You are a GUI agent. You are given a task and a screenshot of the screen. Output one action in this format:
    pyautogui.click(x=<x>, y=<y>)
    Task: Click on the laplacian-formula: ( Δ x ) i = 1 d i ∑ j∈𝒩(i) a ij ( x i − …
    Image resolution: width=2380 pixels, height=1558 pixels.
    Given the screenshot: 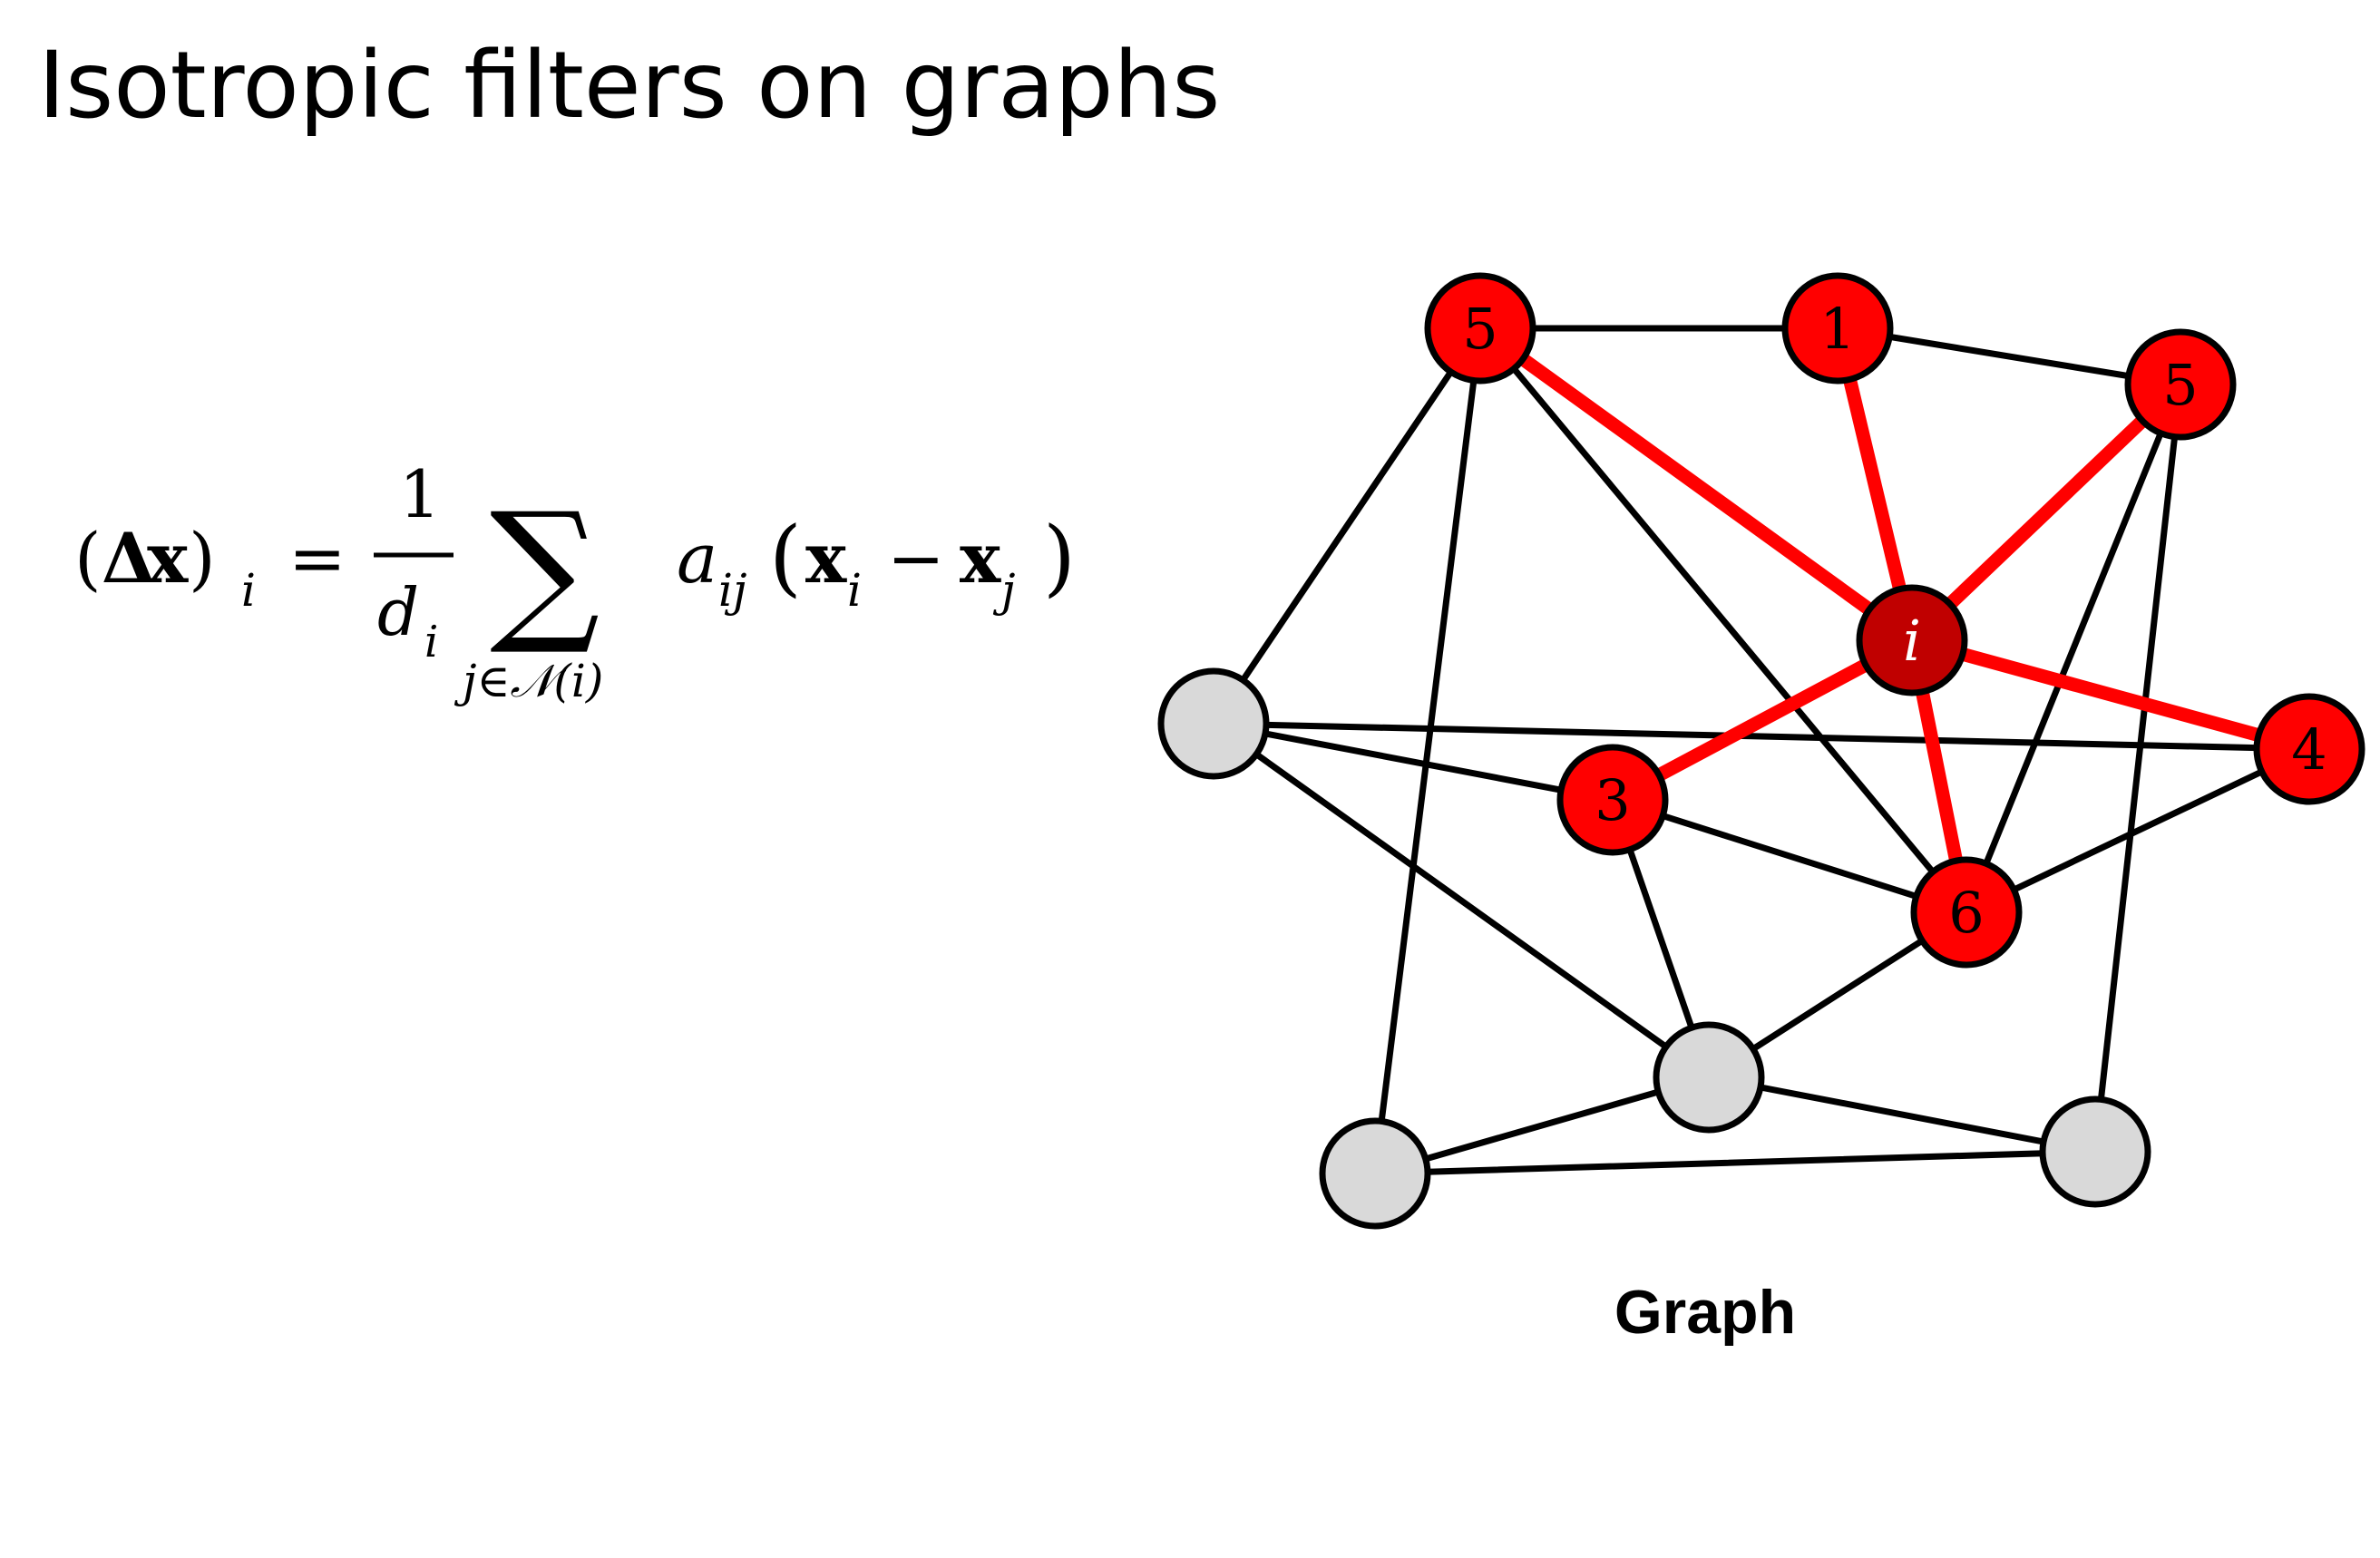 What is the action you would take?
    pyautogui.click(x=575, y=581)
    